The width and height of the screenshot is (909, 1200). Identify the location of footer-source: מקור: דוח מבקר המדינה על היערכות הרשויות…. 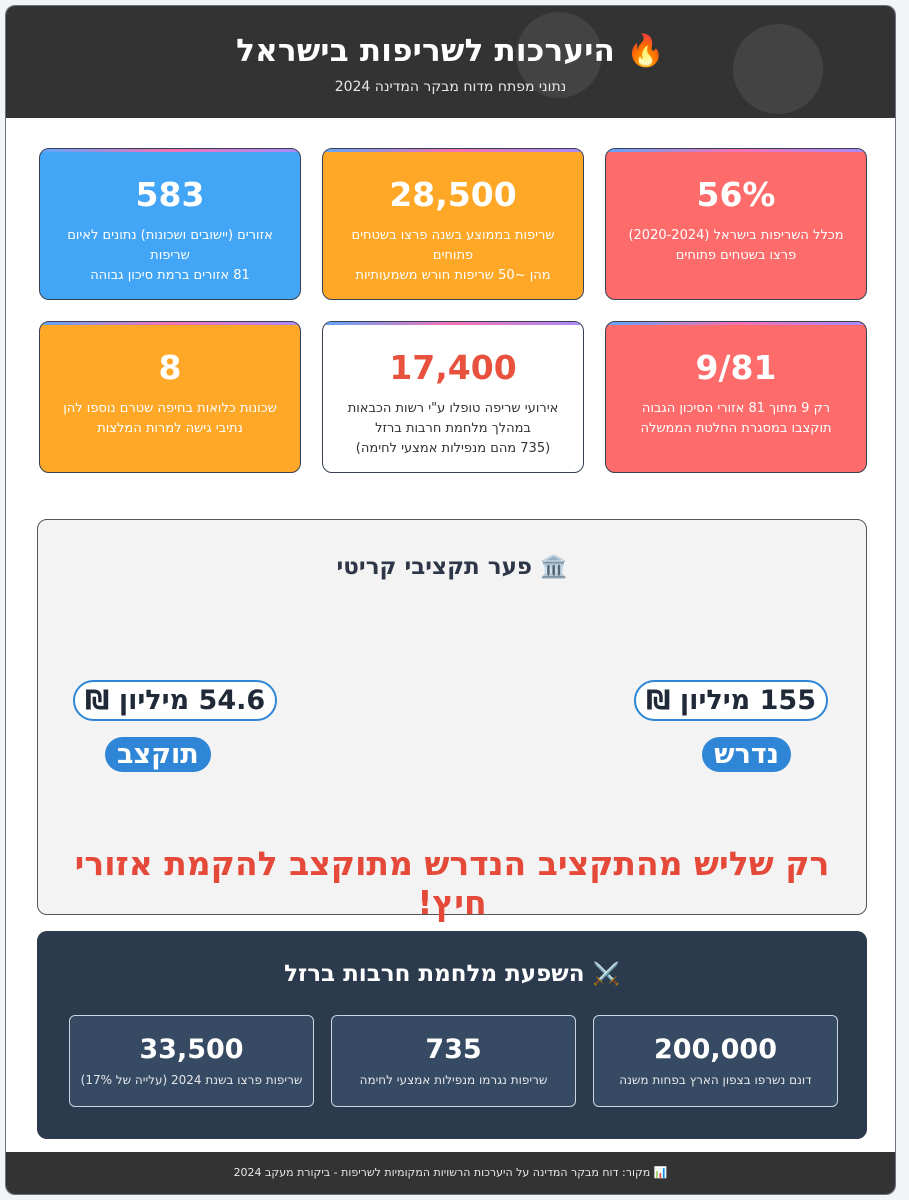
(442, 1172).